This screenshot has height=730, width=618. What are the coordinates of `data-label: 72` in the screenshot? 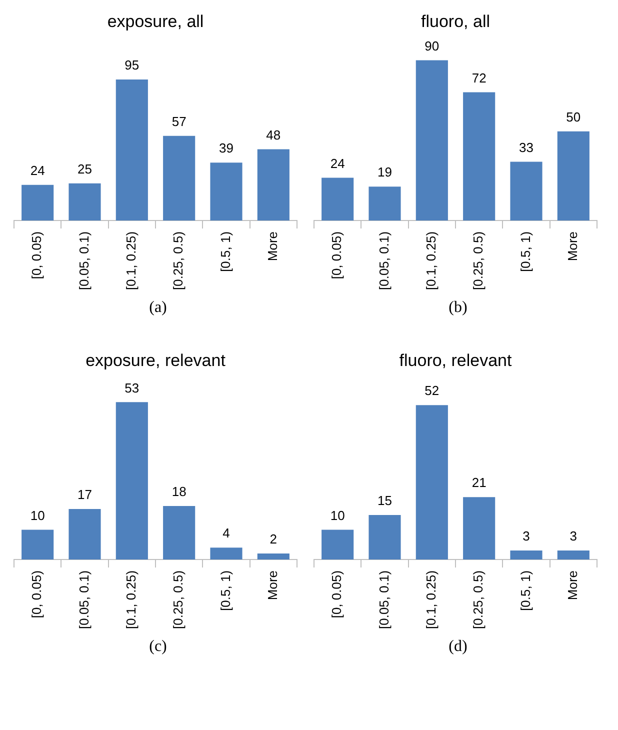 It's located at (479, 78).